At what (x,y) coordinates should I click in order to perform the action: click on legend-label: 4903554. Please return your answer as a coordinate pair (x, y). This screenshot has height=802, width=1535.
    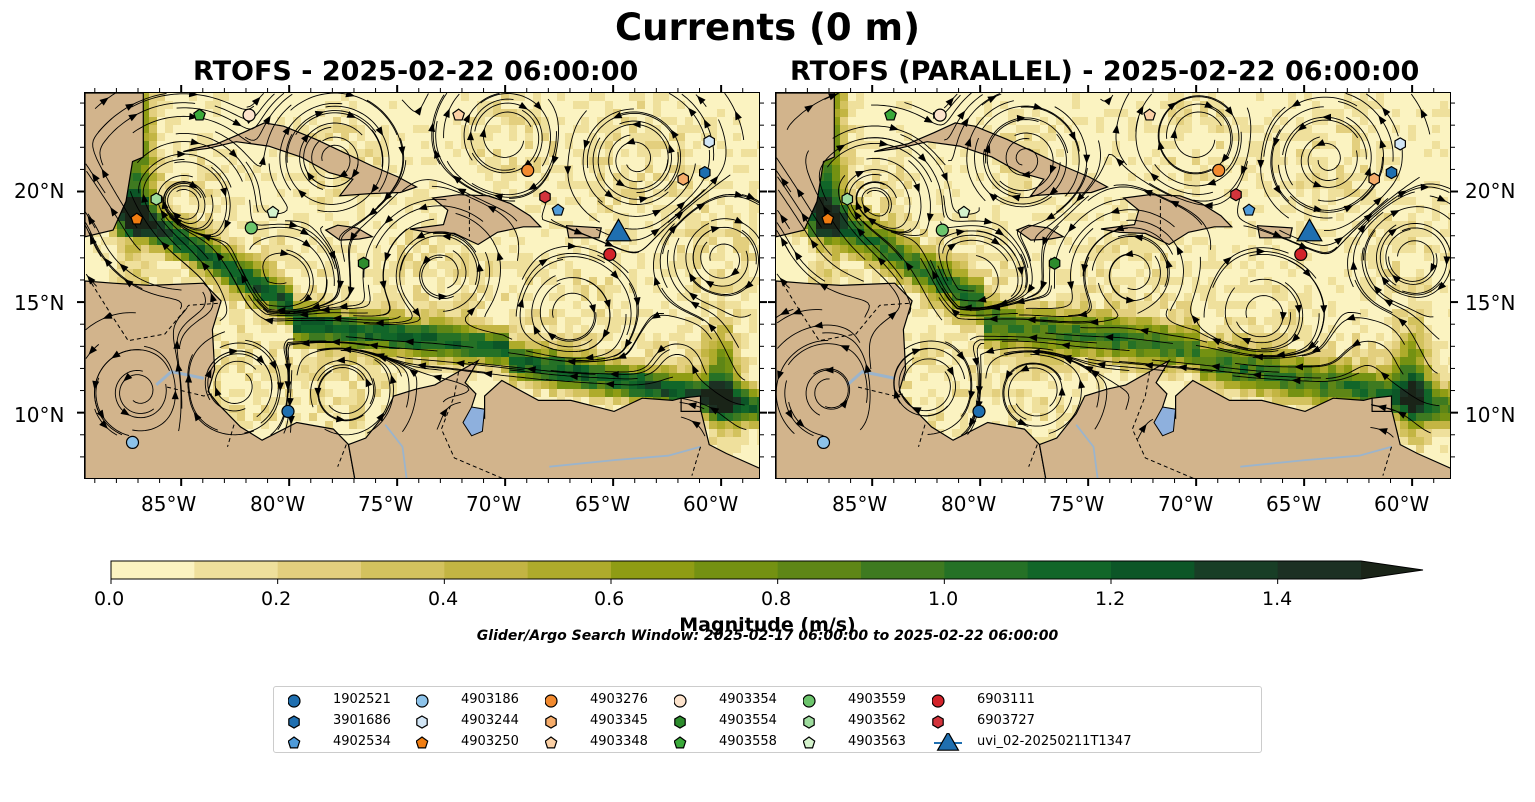
    Looking at the image, I should click on (748, 720).